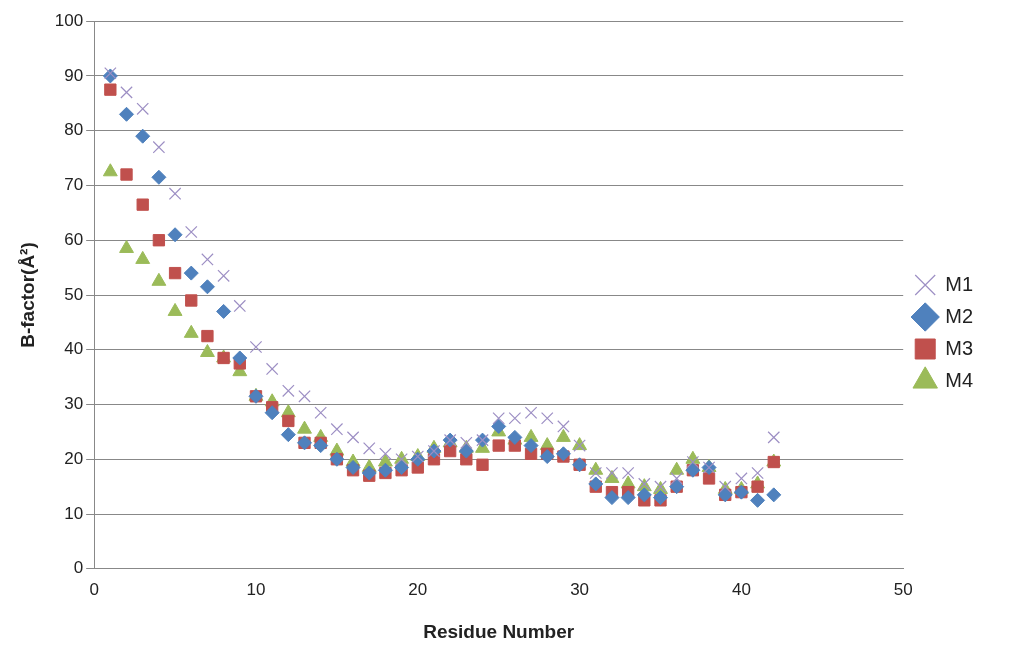 The image size is (1013, 665). Describe the element at coordinates (499, 631) in the screenshot. I see `x-axis-title: Residue Number` at that location.